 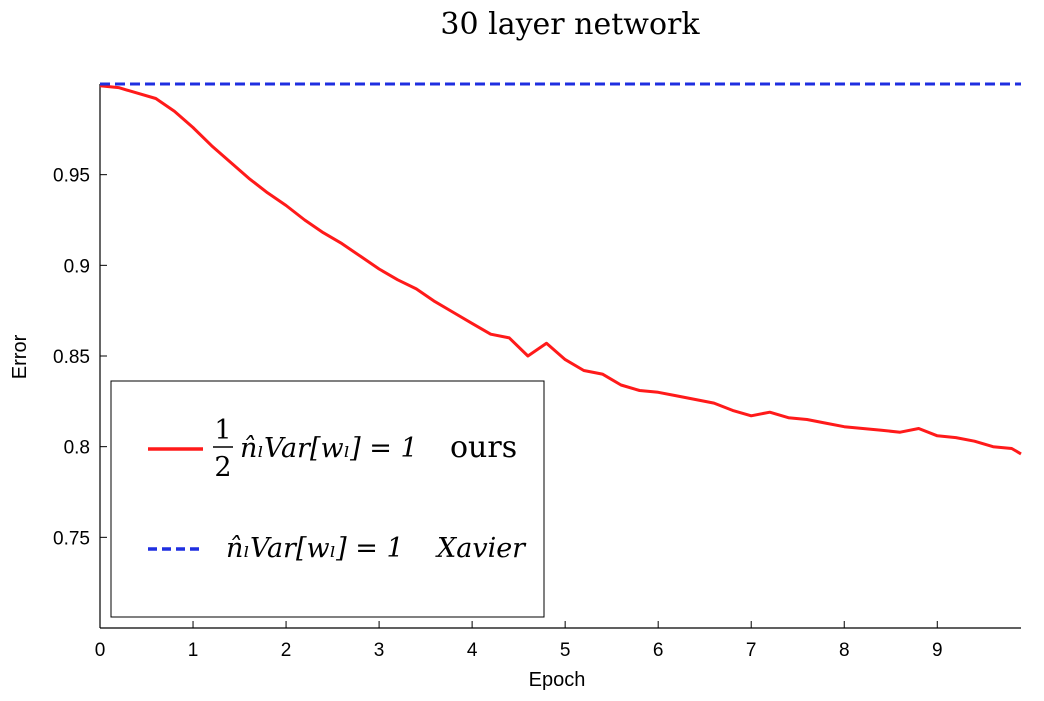 What do you see at coordinates (20, 356) in the screenshot?
I see `y-axis-label: Error` at bounding box center [20, 356].